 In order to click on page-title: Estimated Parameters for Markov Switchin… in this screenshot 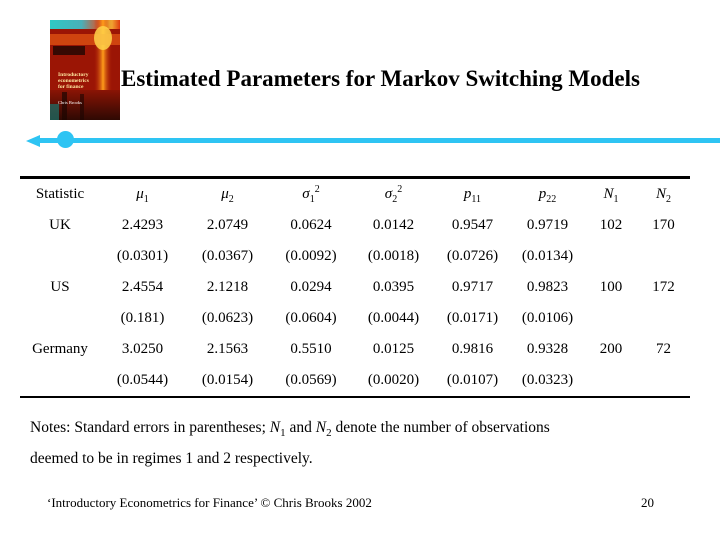, I will do `click(380, 78)`.